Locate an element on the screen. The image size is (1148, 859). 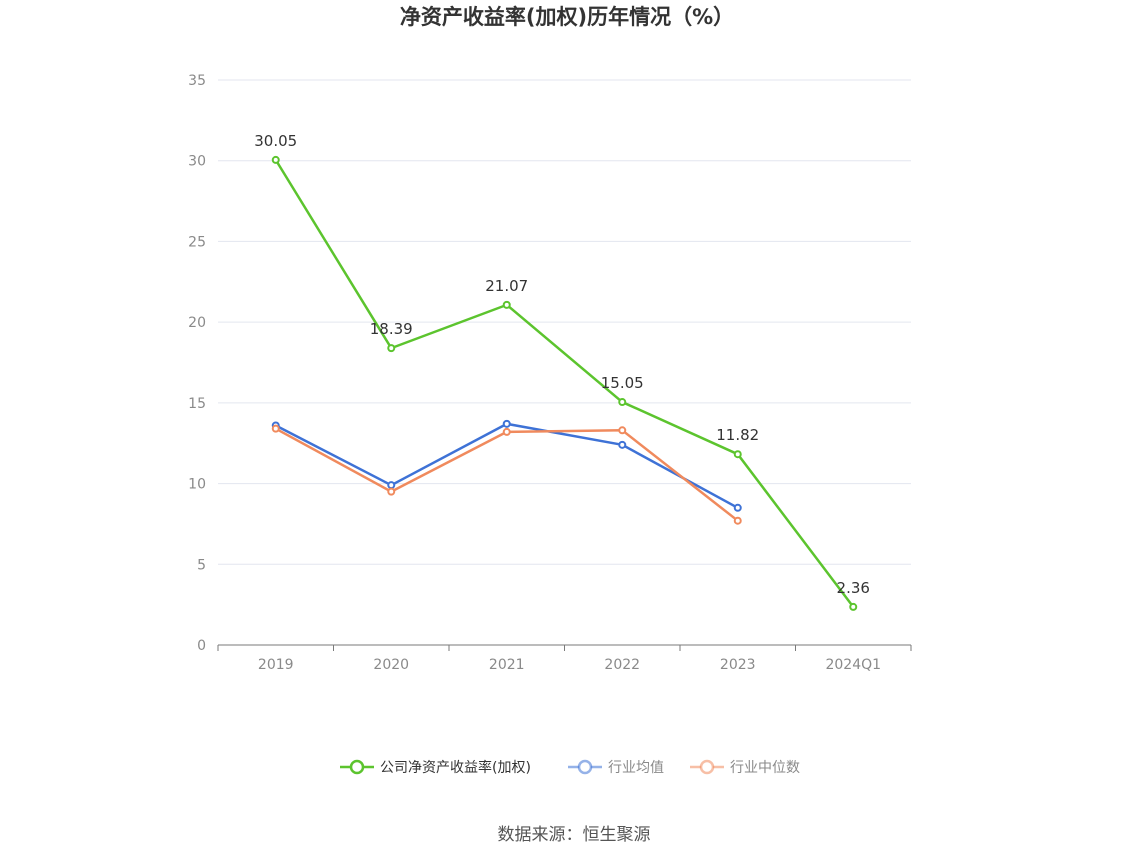
y-tick-label: 15 is located at coordinates (197, 404).